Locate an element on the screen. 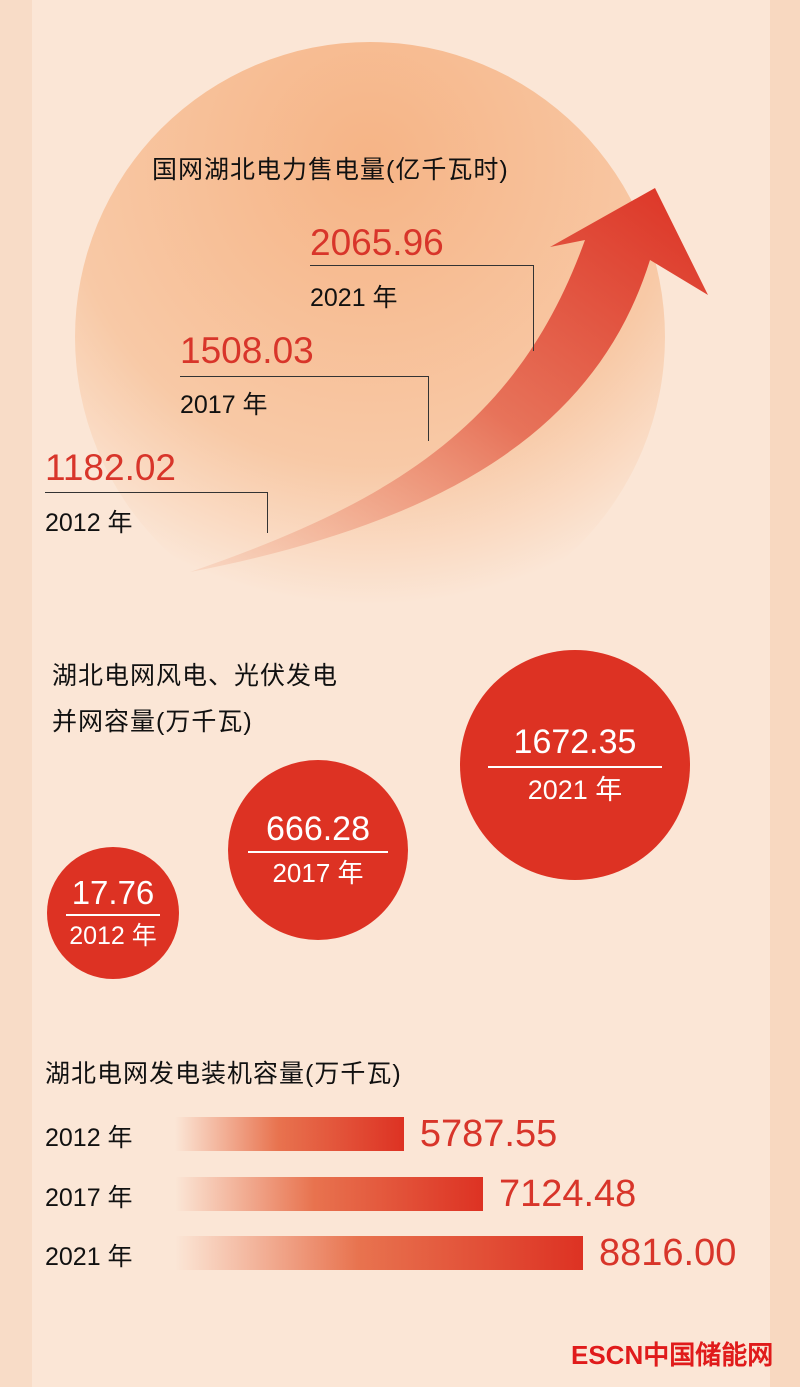 Image resolution: width=800 pixels, height=1387 pixels. capacity-chart-title: 湖北电网发电装机容量(万千瓦) is located at coordinates (223, 1074).